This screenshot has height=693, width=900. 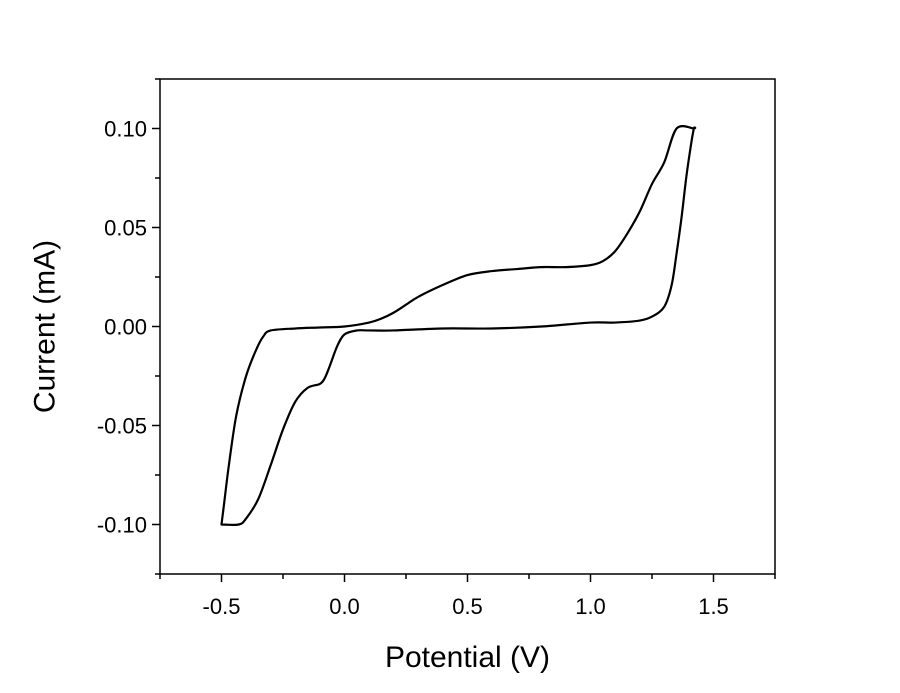 I want to click on x-axis-title: Potential (V), so click(x=467, y=657).